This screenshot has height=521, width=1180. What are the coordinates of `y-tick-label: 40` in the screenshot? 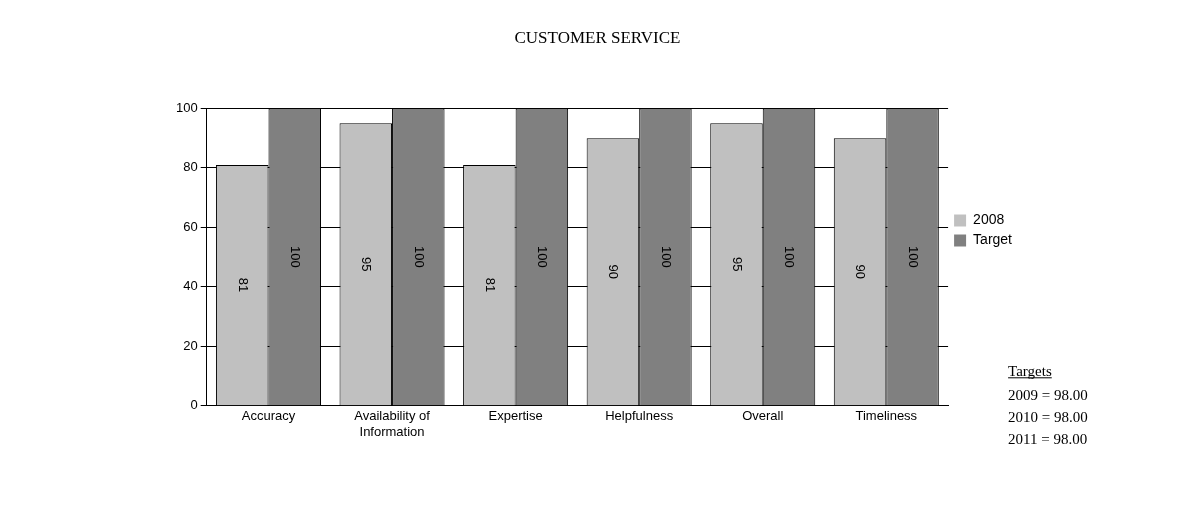 It's located at (190, 286).